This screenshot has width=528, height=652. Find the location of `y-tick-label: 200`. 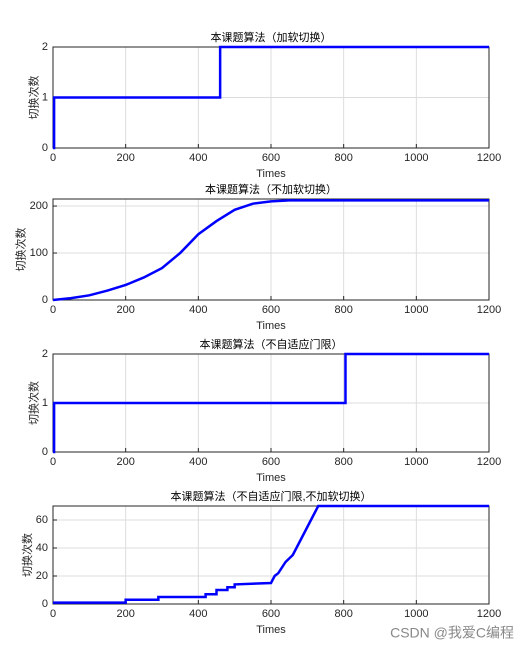

y-tick-label: 200 is located at coordinates (39, 206).